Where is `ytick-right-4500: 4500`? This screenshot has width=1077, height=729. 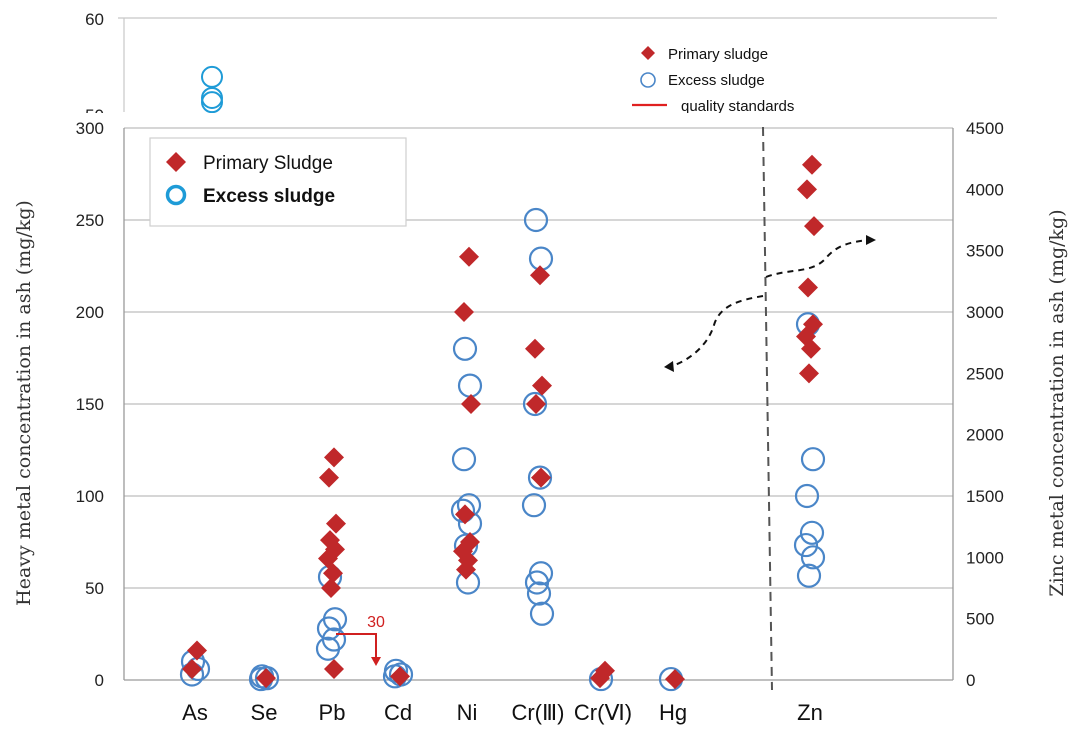
ytick-right-4500: 4500 is located at coordinates (985, 128).